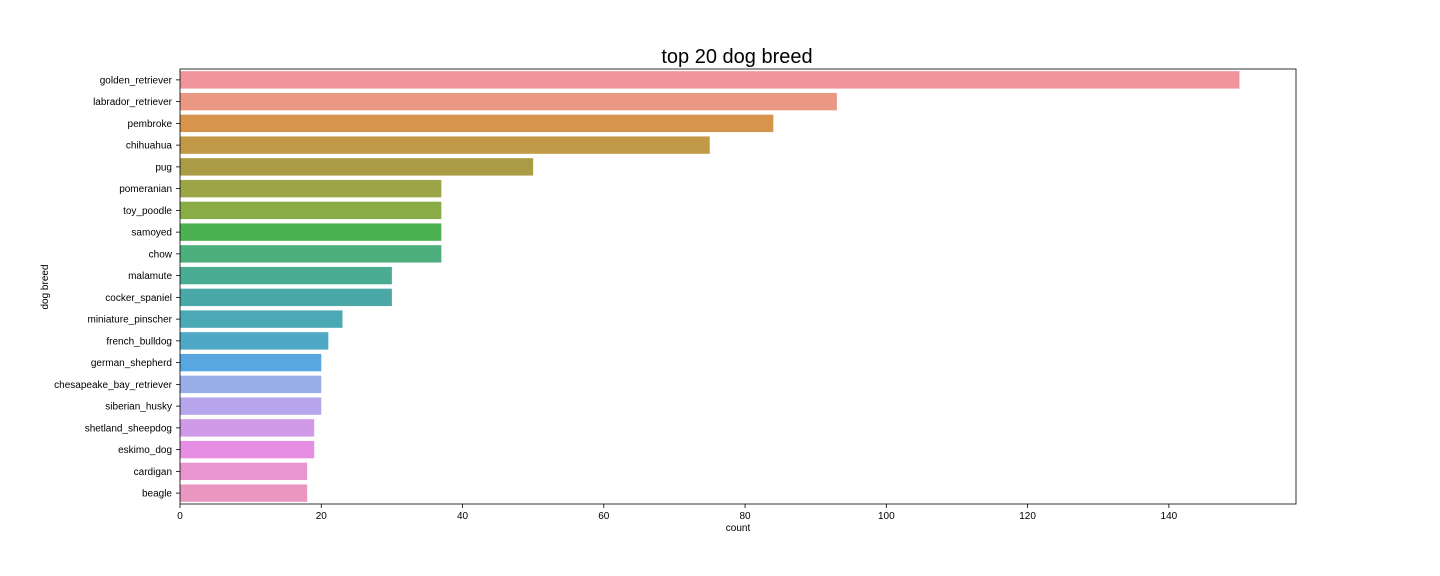  I want to click on y-tick-label: chihuahua, so click(149, 146).